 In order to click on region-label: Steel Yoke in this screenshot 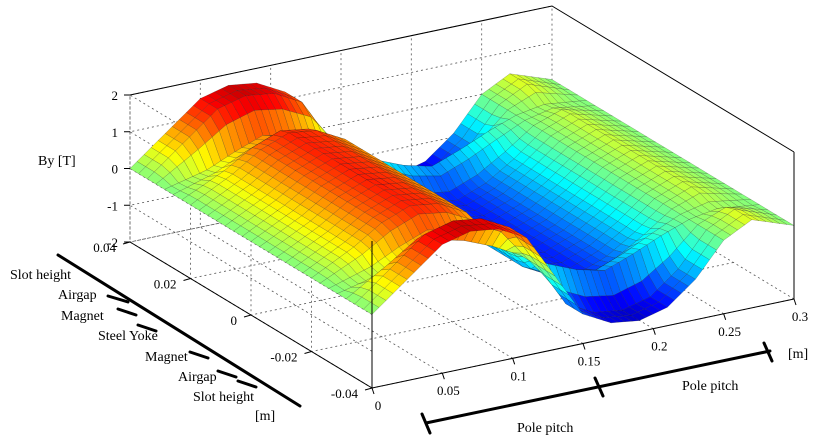, I will do `click(128, 336)`.